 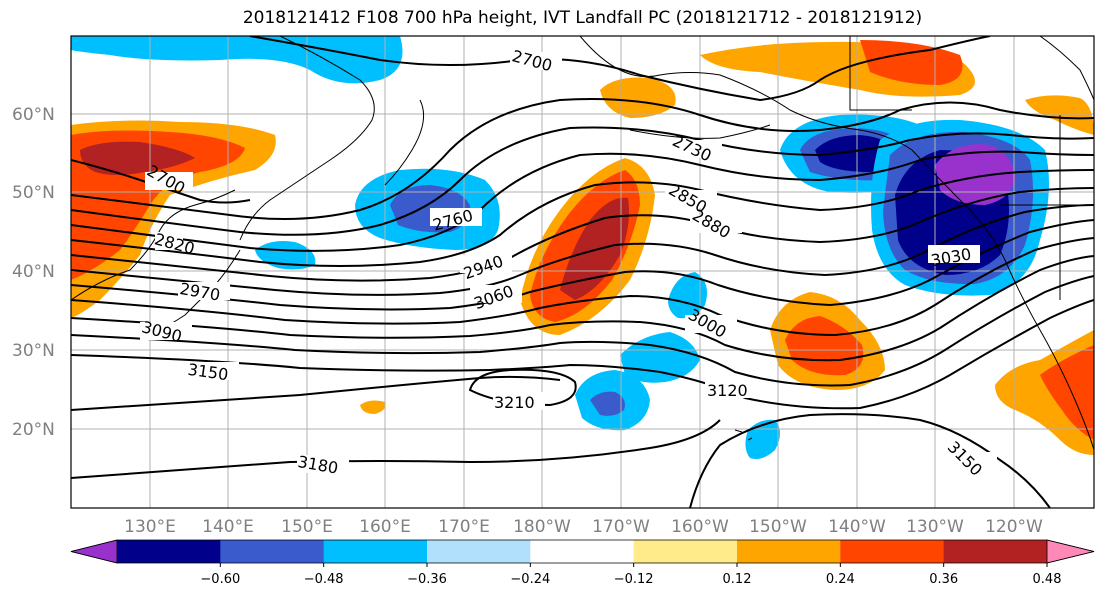 I want to click on lon-label-150w: 150°W, so click(x=778, y=527).